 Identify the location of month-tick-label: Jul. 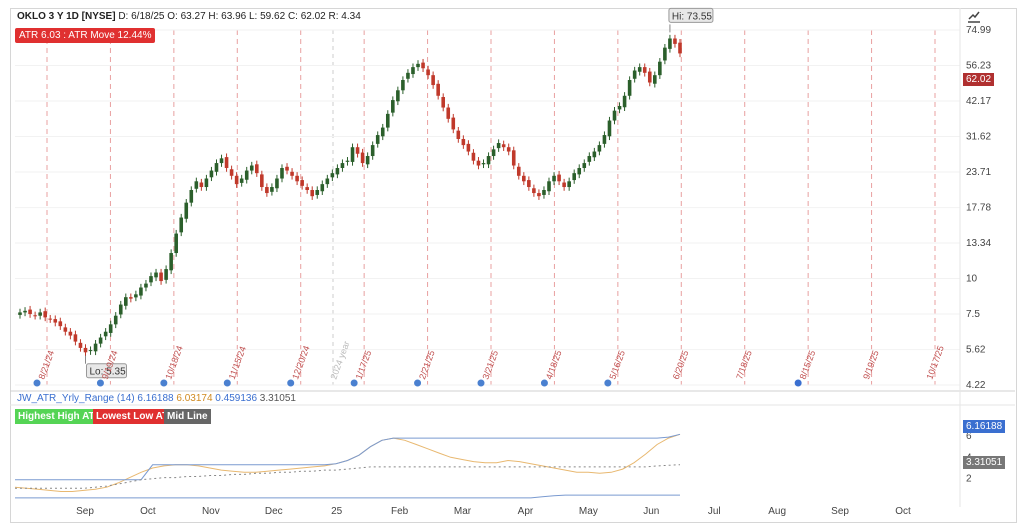
(714, 511).